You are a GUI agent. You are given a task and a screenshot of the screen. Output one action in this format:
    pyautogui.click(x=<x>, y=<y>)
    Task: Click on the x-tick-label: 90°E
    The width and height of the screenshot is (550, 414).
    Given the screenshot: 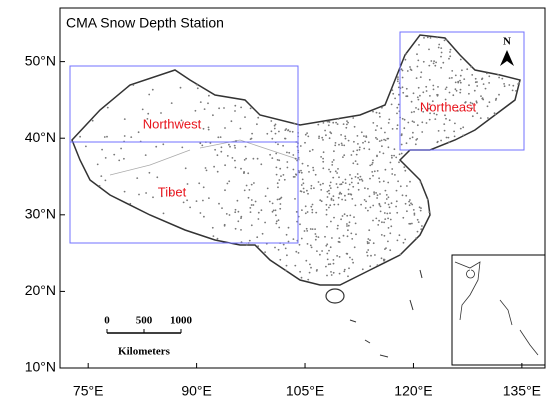 What is the action you would take?
    pyautogui.click(x=196, y=391)
    